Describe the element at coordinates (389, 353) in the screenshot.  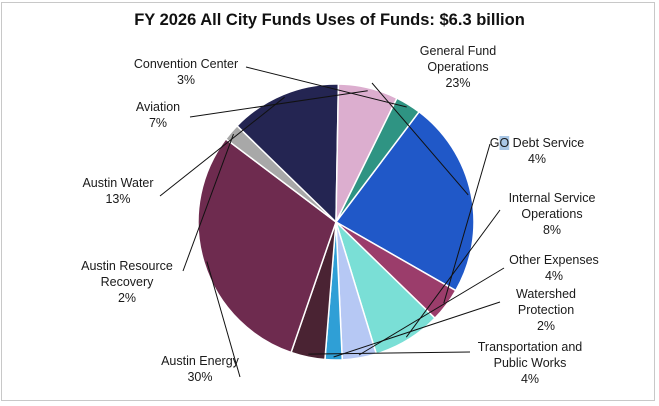
I see `leader-line-transportation-and-public-works` at that location.